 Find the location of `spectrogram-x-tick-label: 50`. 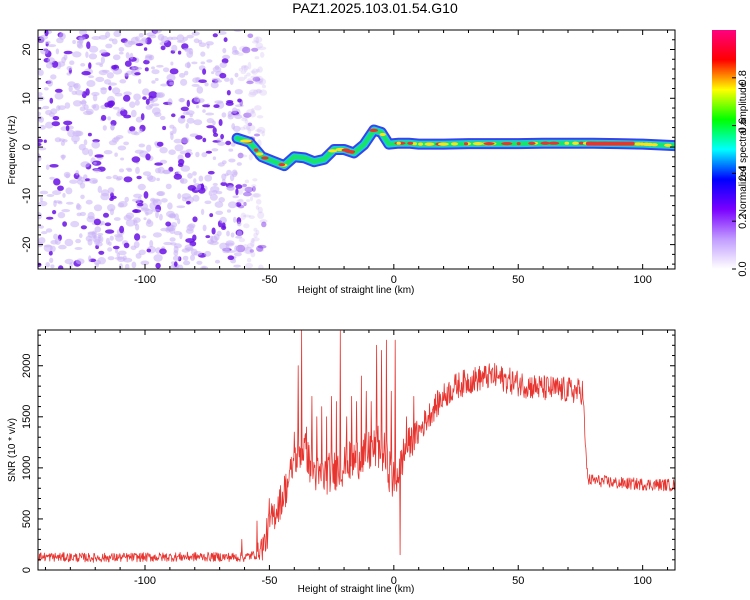

spectrogram-x-tick-label: 50 is located at coordinates (518, 280).